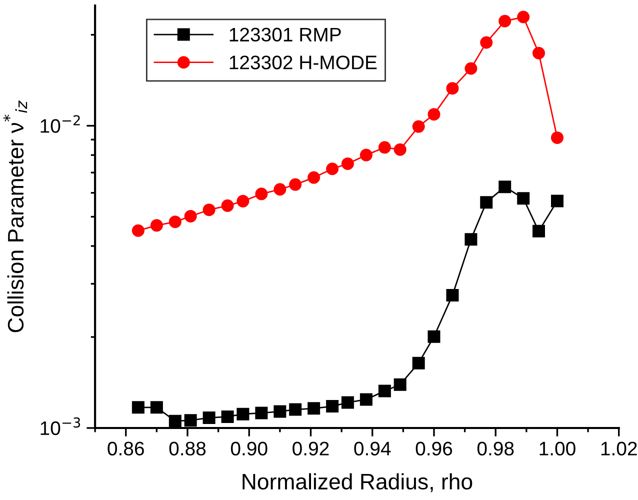 This screenshot has width=638, height=500. I want to click on x-tick-label: 0.96, so click(434, 449).